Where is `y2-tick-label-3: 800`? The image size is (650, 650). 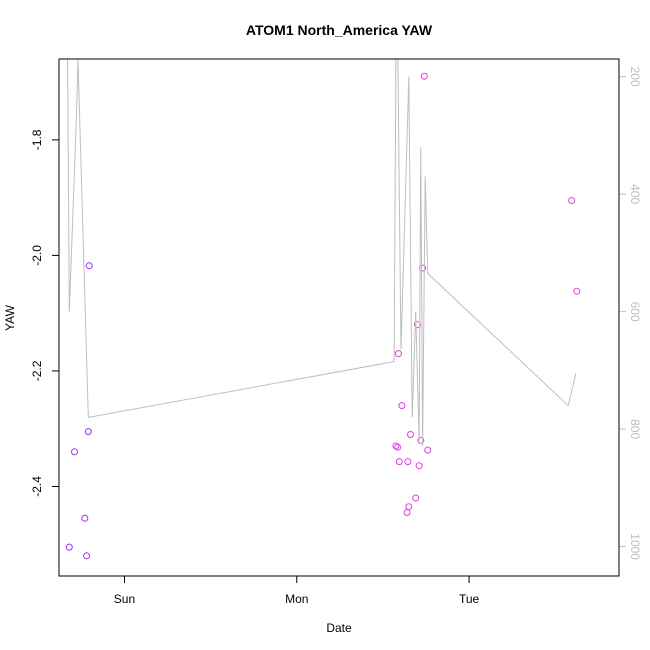
y2-tick-label-3: 800 is located at coordinates (635, 429).